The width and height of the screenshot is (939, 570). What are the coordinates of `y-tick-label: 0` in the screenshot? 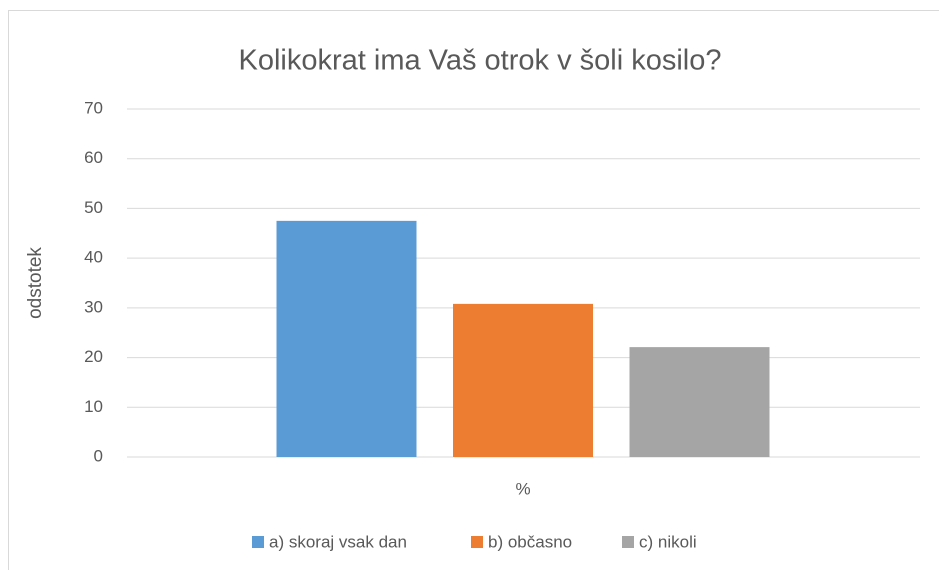 It's located at (98, 455).